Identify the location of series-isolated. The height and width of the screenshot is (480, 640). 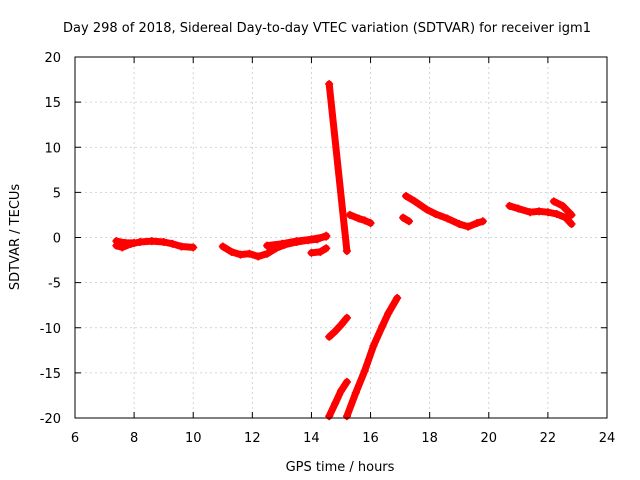
(338, 168).